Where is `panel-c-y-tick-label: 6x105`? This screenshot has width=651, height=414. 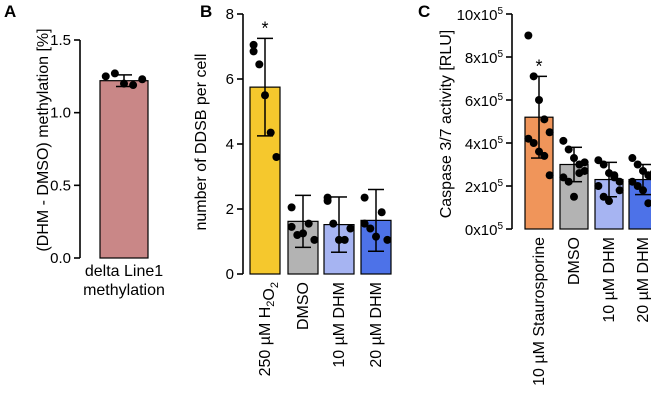
panel-c-y-tick-label: 6x105 is located at coordinates (484, 101).